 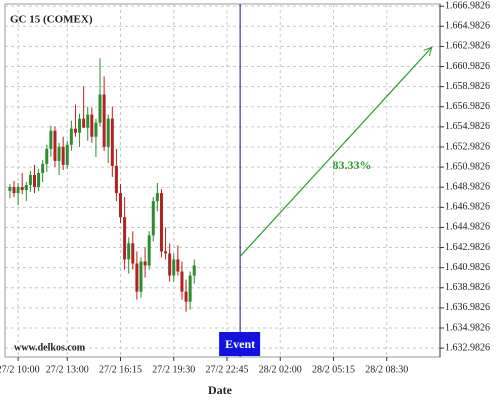 What do you see at coordinates (20, 369) in the screenshot?
I see `x-tick-label: 27/2 10:00` at bounding box center [20, 369].